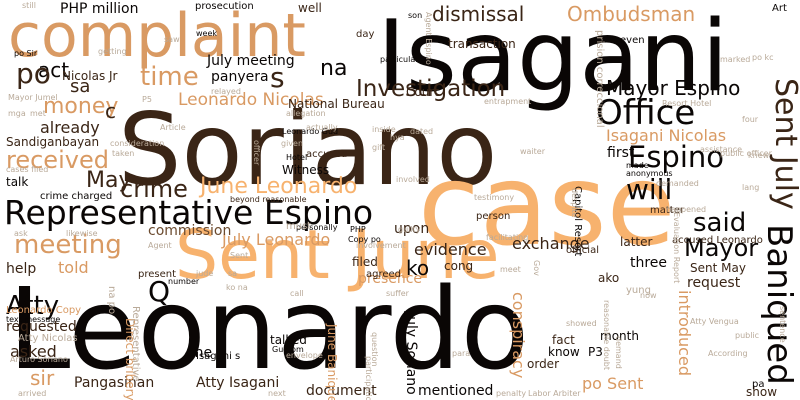  I want to click on word-po-kc: po kc, so click(763, 57).